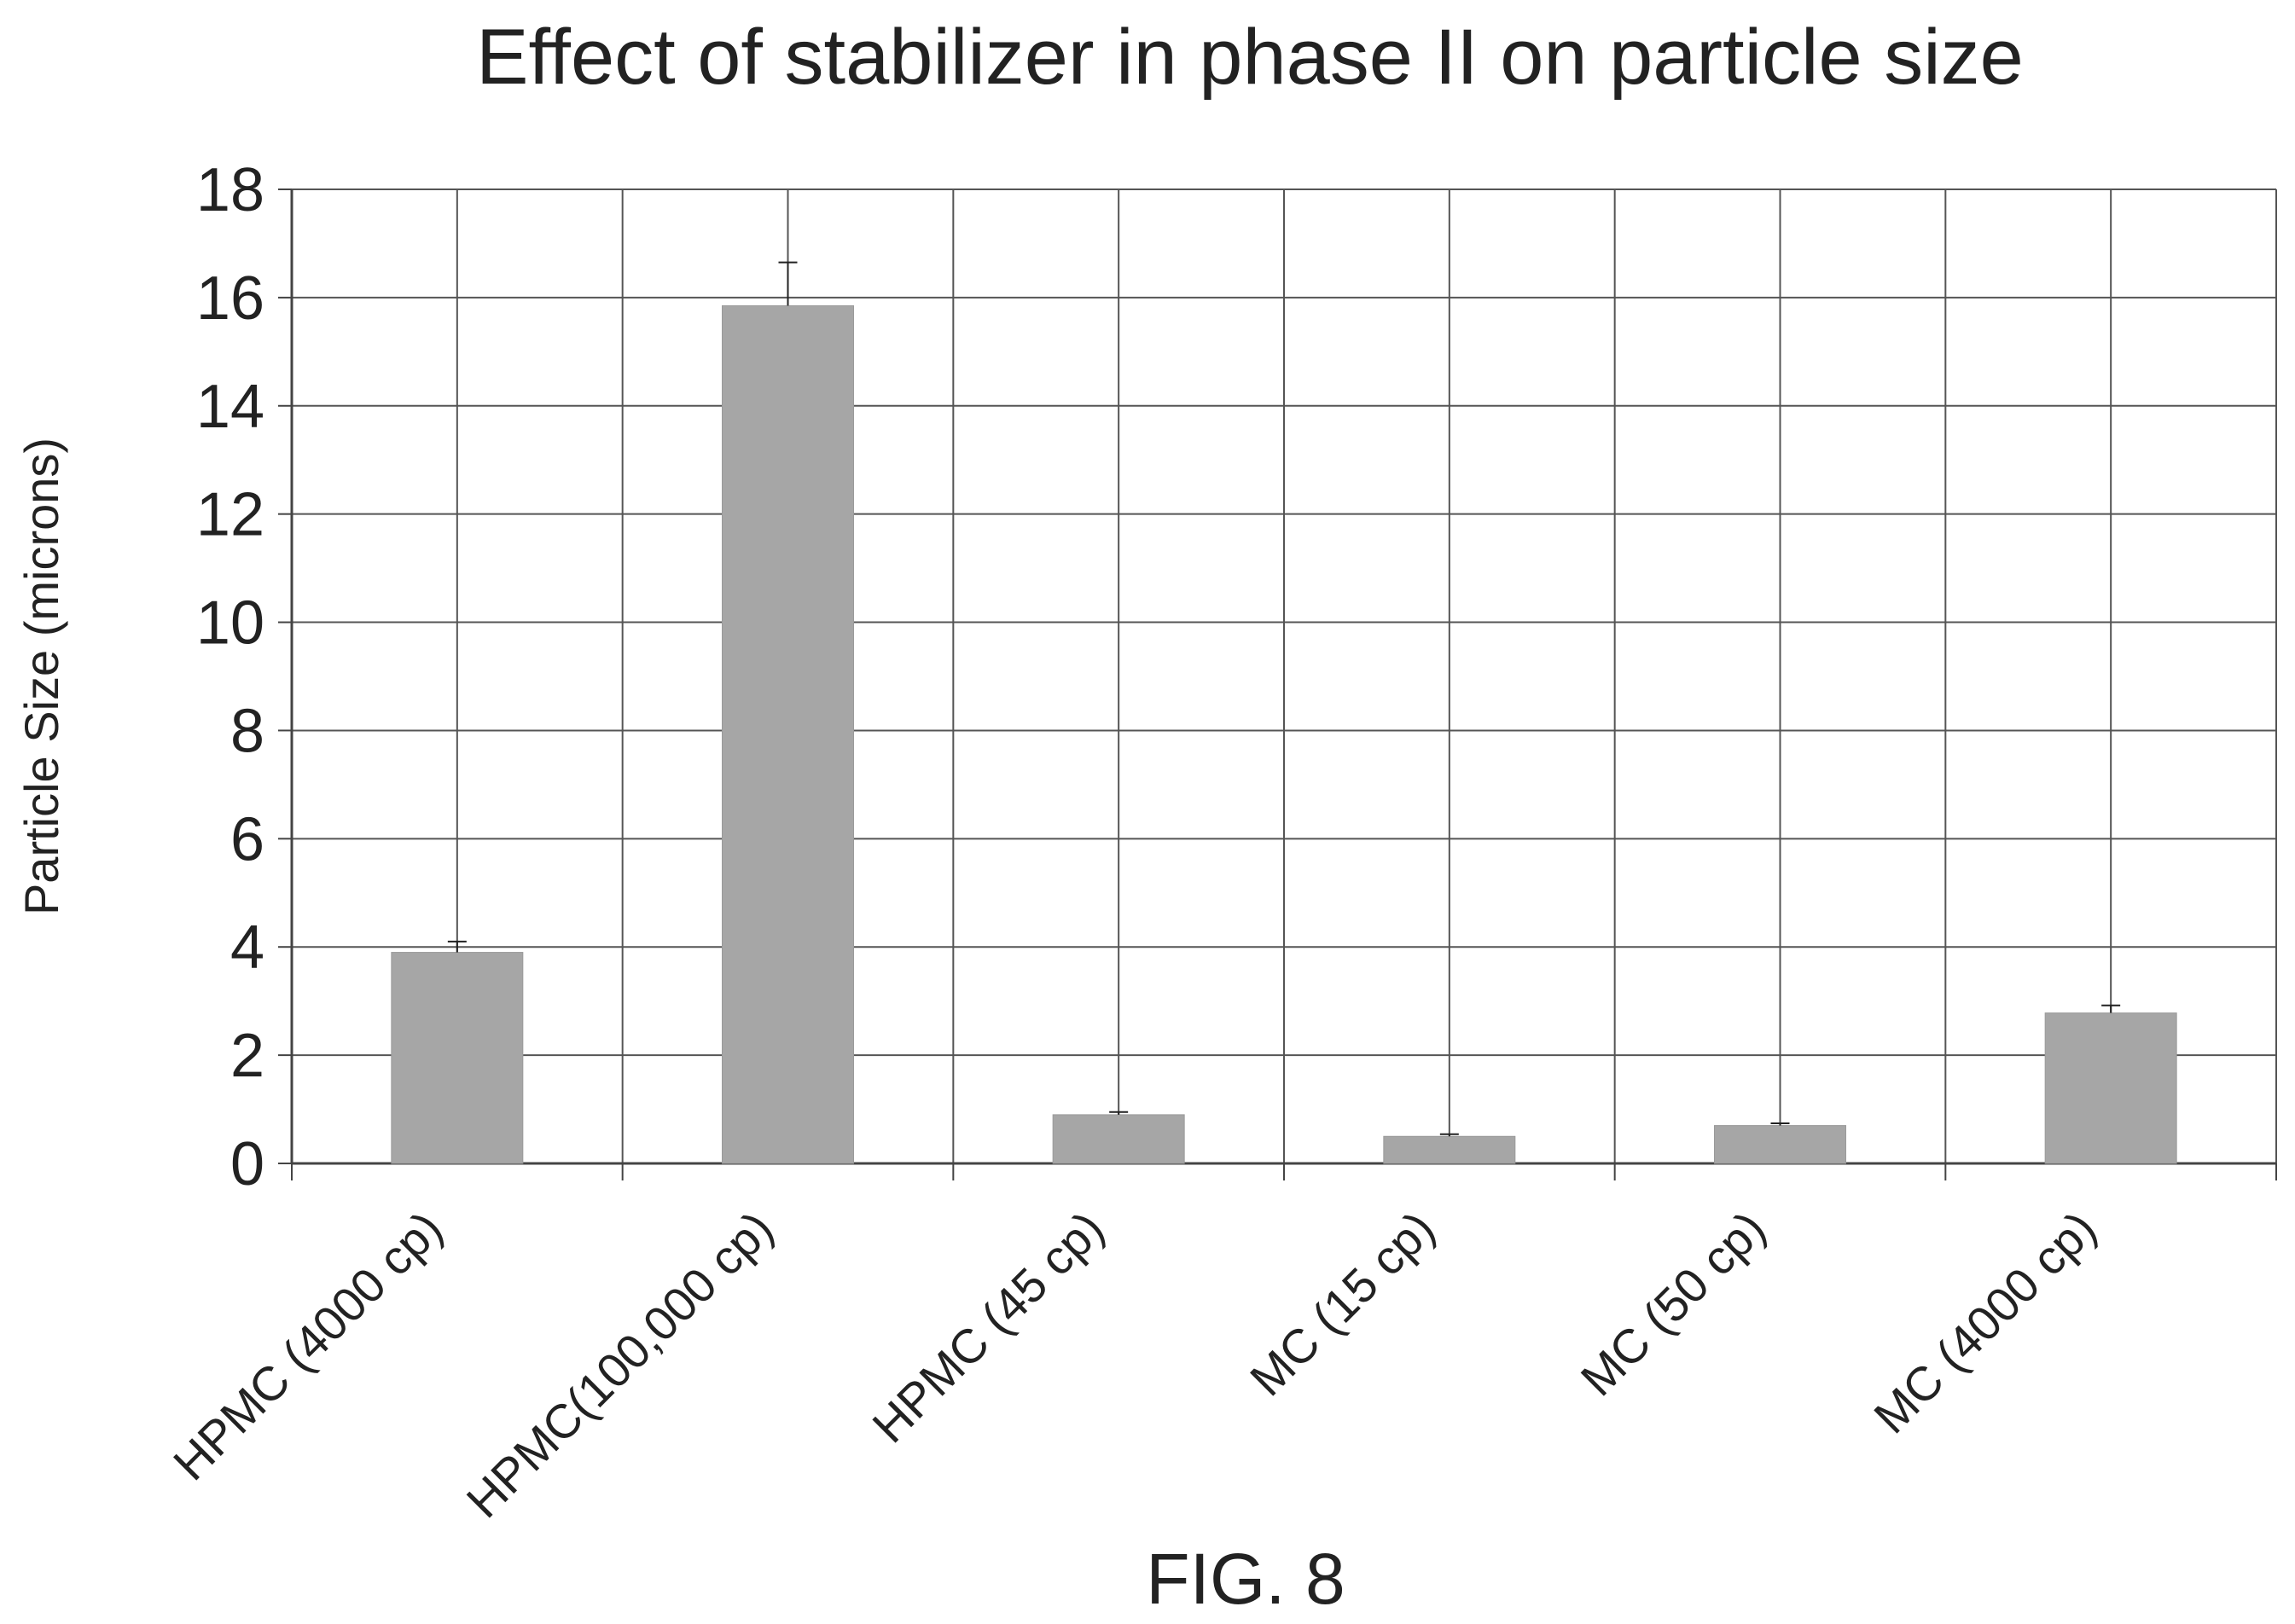 Image resolution: width=2295 pixels, height=1624 pixels. I want to click on x-tick-label: MC (15 cp), so click(1342, 1303).